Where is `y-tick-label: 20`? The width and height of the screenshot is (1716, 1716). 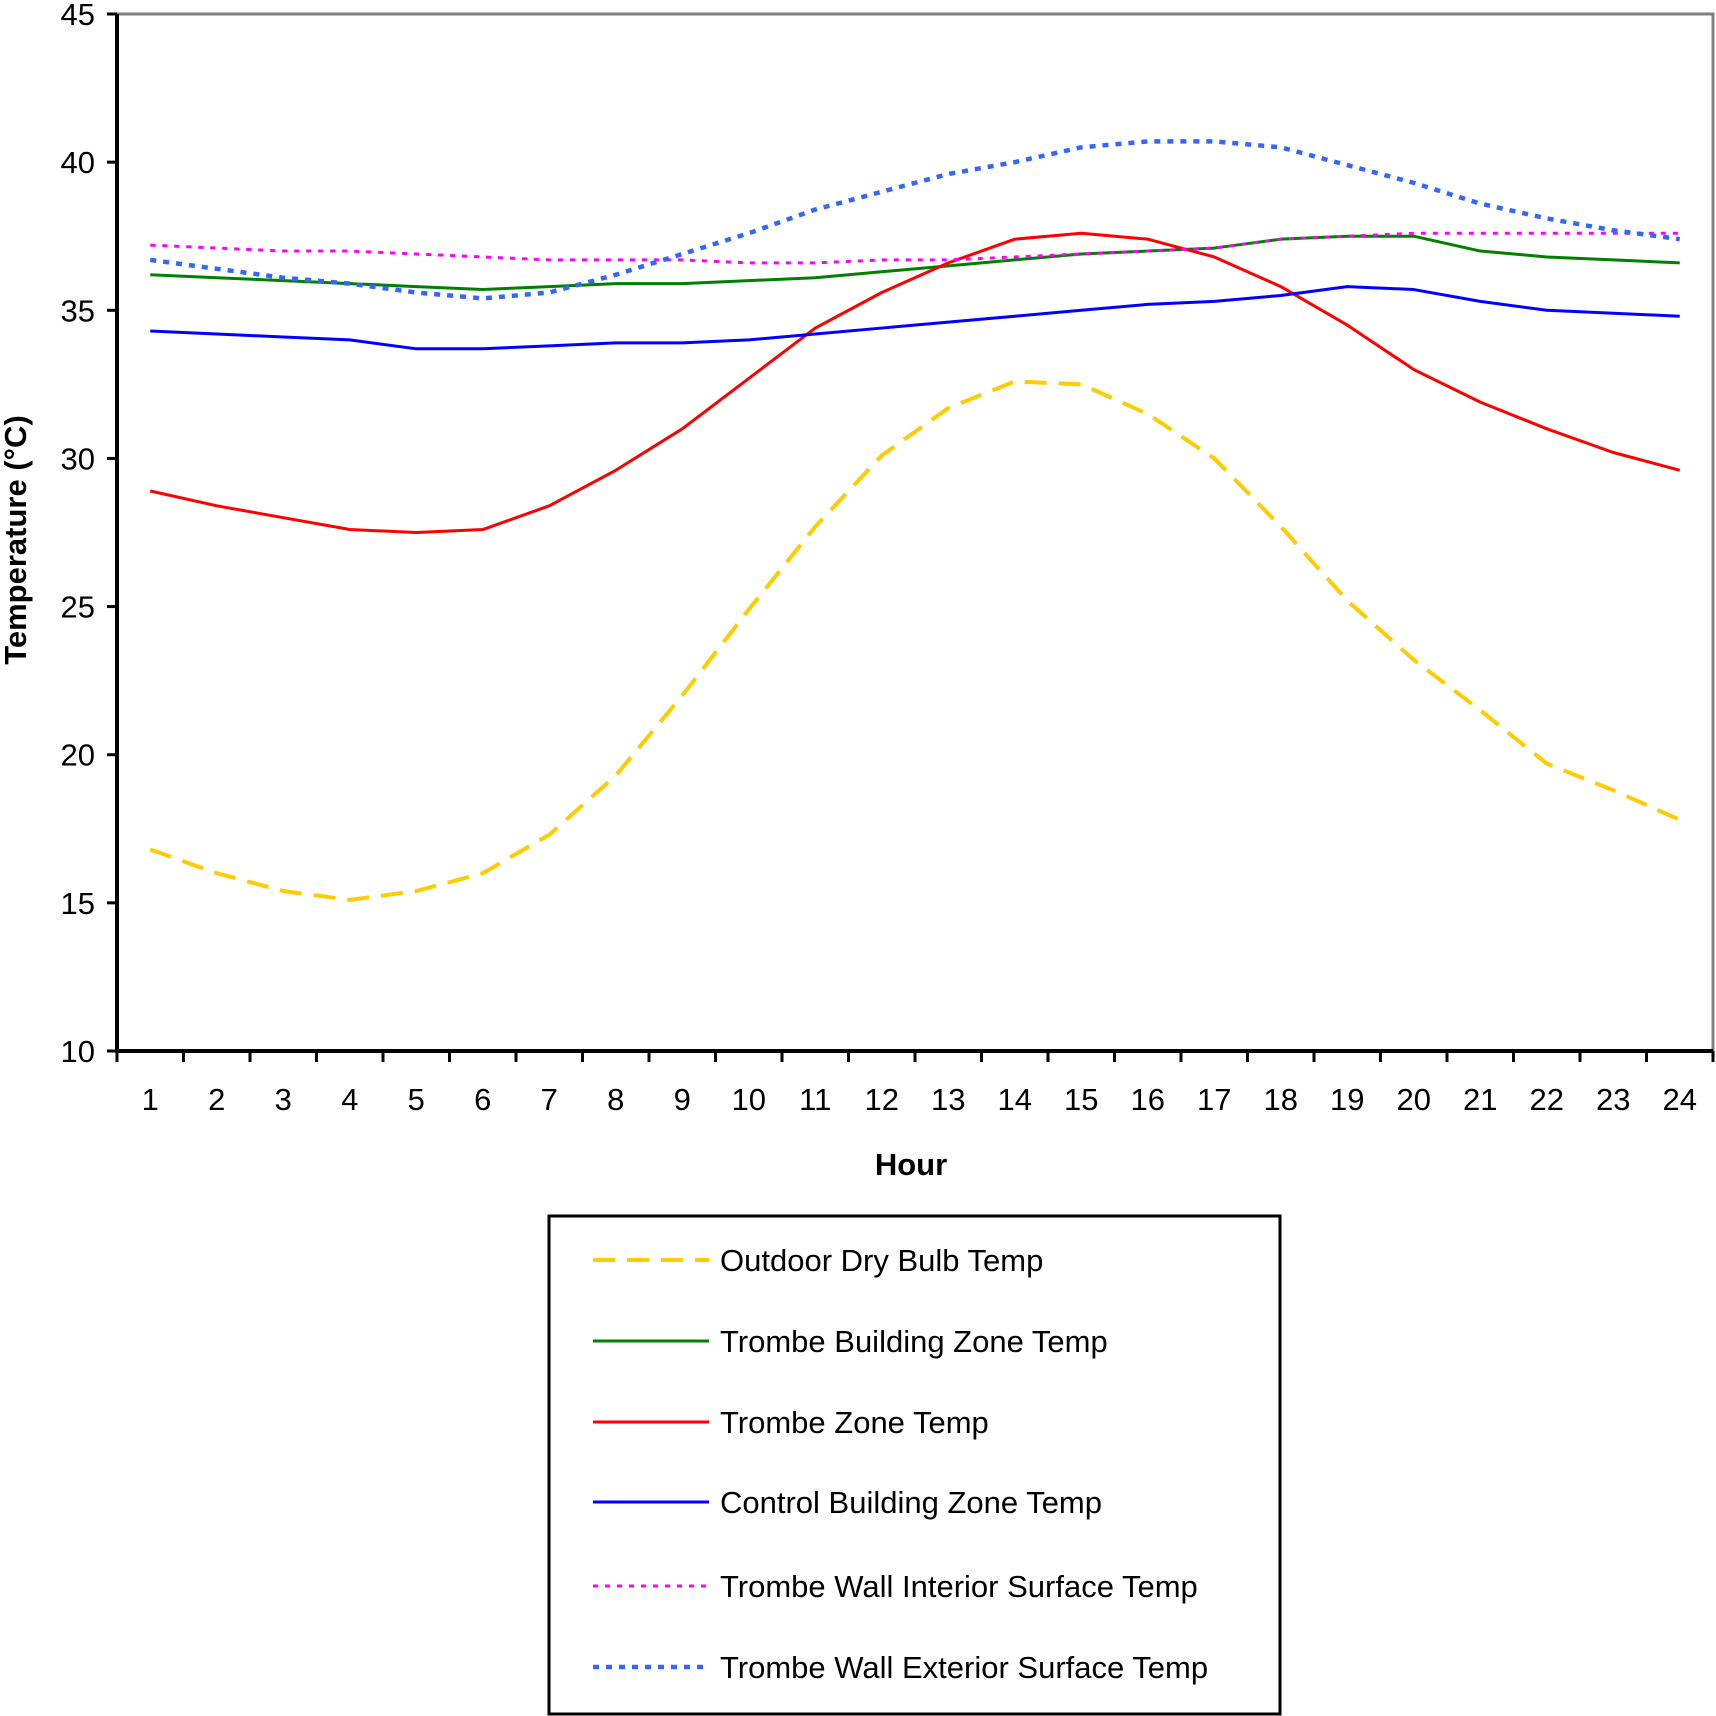
y-tick-label: 20 is located at coordinates (78, 755).